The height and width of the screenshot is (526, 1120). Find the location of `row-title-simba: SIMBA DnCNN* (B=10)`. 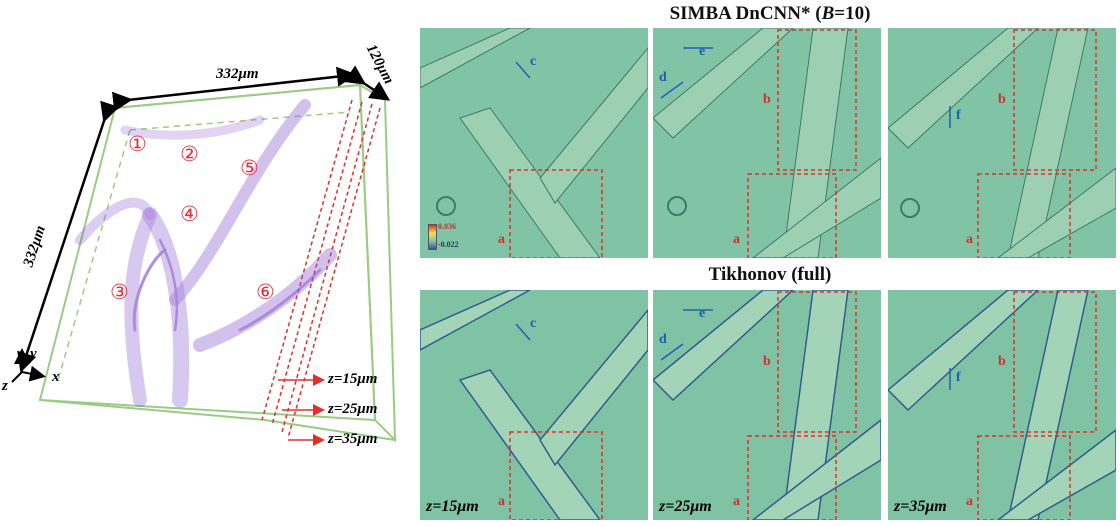

row-title-simba: SIMBA DnCNN* (B=10) is located at coordinates (770, 14).